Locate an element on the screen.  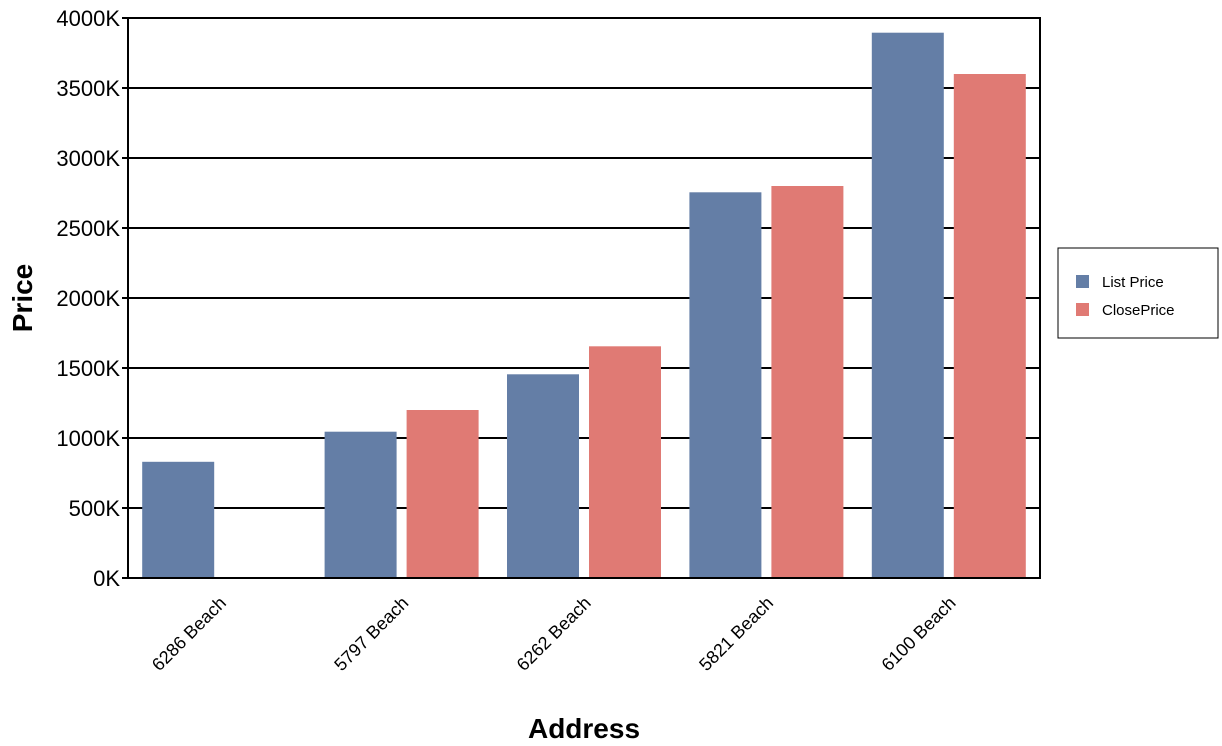
y-tick-label: 2500K is located at coordinates (88, 228).